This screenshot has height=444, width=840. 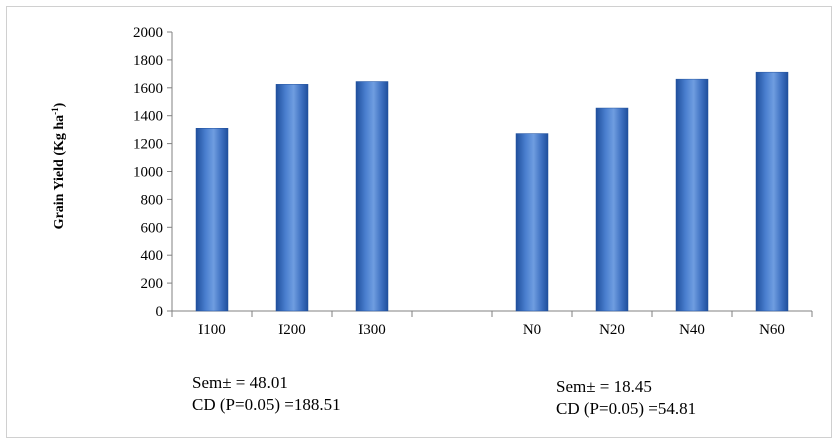 I want to click on bar-n20, so click(x=612, y=209).